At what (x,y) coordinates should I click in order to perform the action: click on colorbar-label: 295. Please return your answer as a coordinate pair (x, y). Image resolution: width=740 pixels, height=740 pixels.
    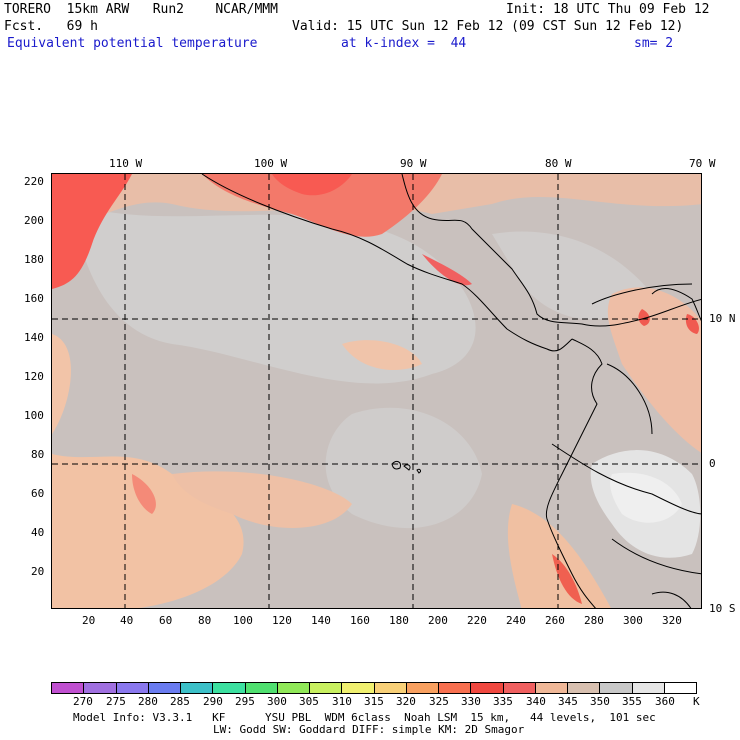
    Looking at the image, I should click on (245, 701).